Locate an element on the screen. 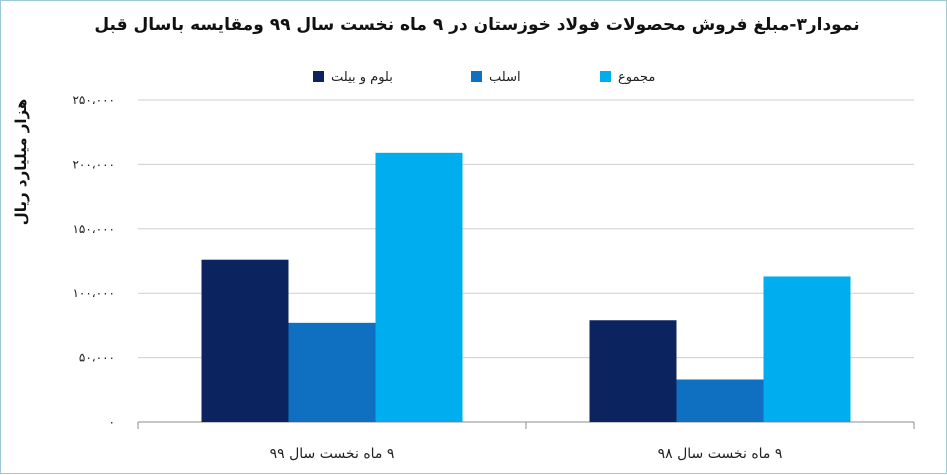 The height and width of the screenshot is (475, 947). legend-label: مجموع is located at coordinates (636, 77).